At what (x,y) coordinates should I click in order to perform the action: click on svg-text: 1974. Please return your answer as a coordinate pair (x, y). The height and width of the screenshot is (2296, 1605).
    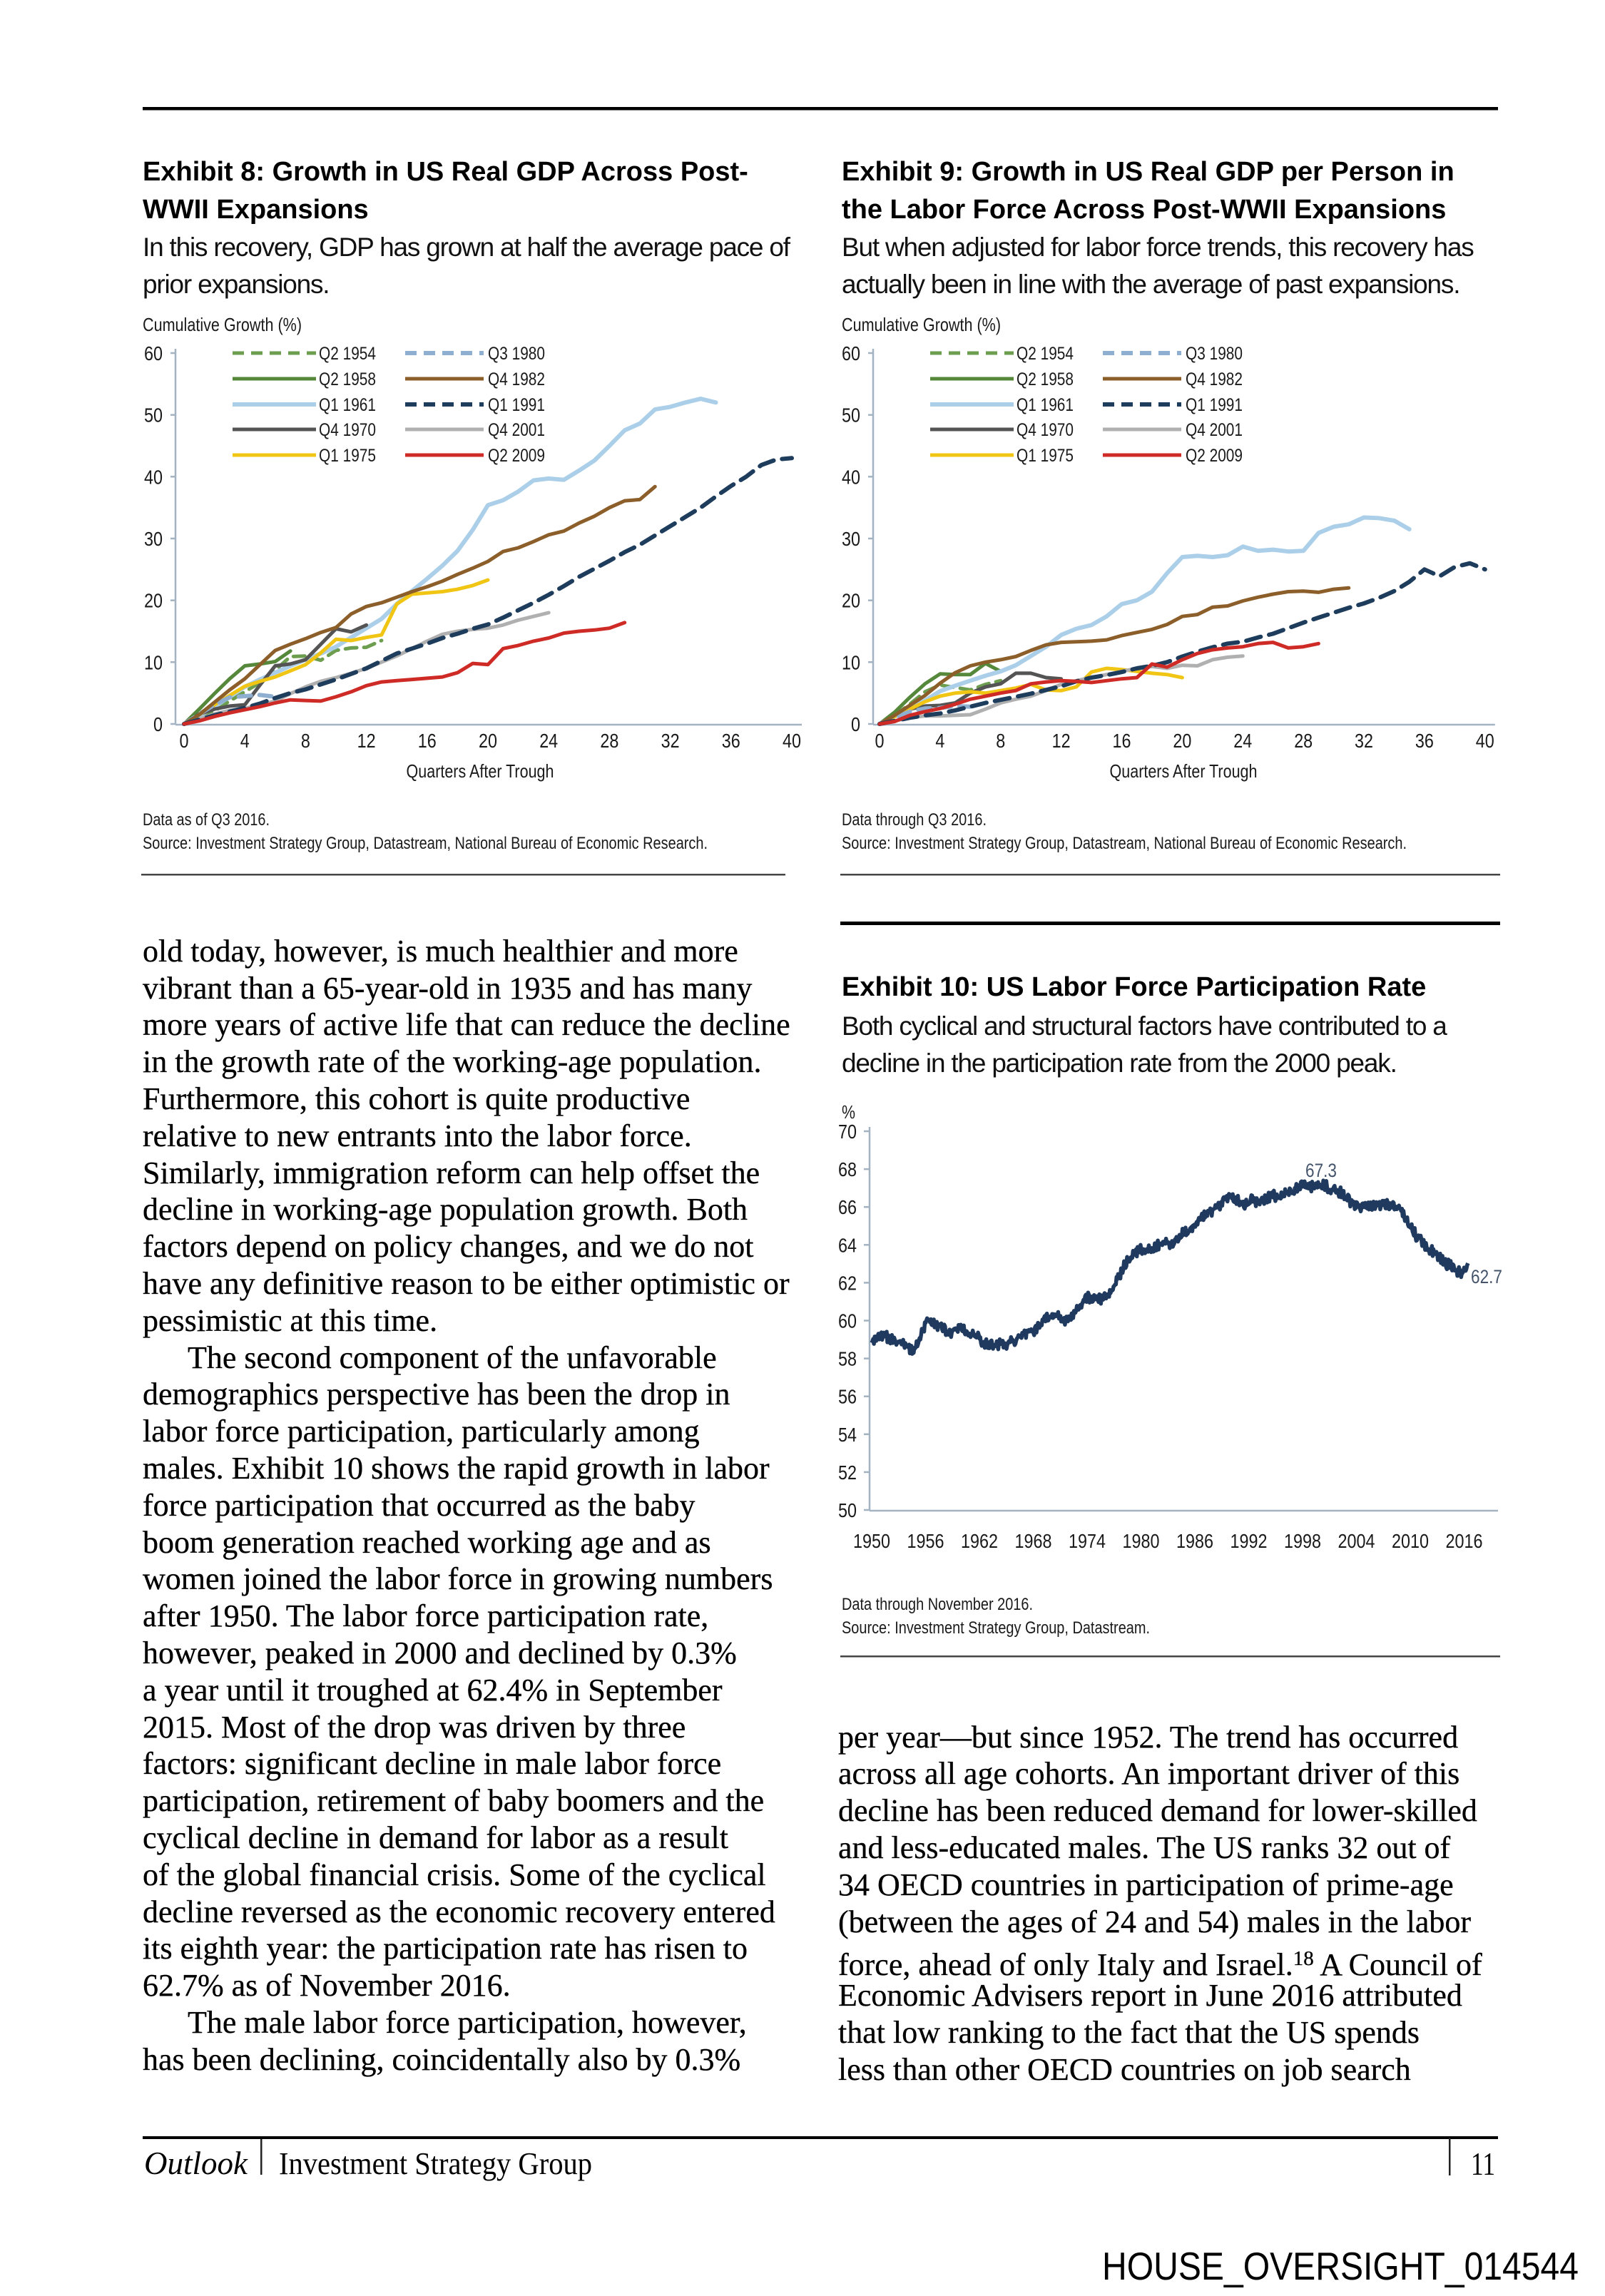
    Looking at the image, I should click on (1087, 1541).